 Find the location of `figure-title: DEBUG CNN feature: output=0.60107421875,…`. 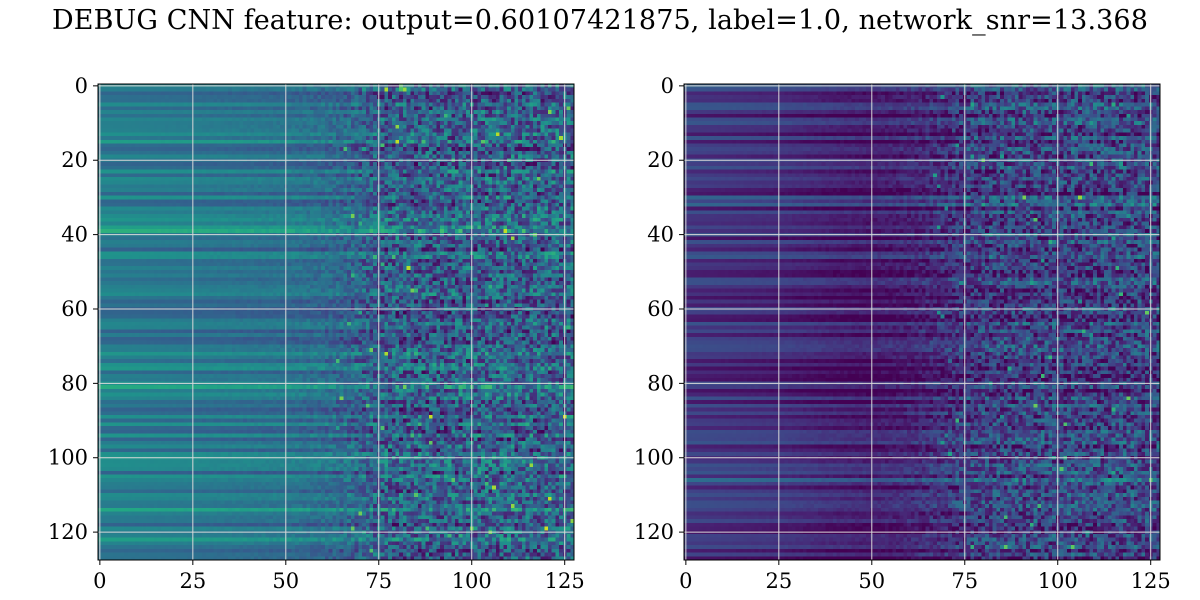

figure-title: DEBUG CNN feature: output=0.60107421875,… is located at coordinates (600, 20).